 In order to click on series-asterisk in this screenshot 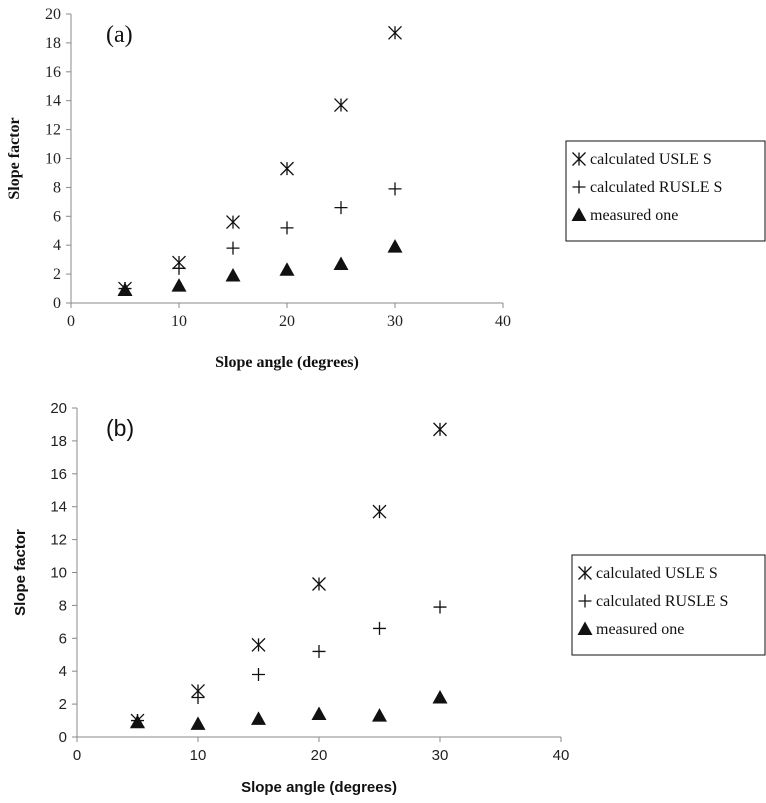, I will do `click(260, 160)`.